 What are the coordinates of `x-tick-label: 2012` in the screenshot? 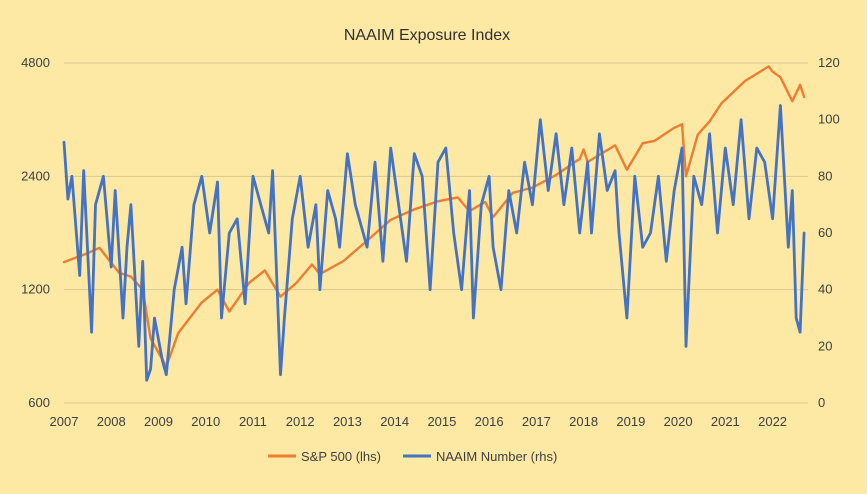 It's located at (300, 421).